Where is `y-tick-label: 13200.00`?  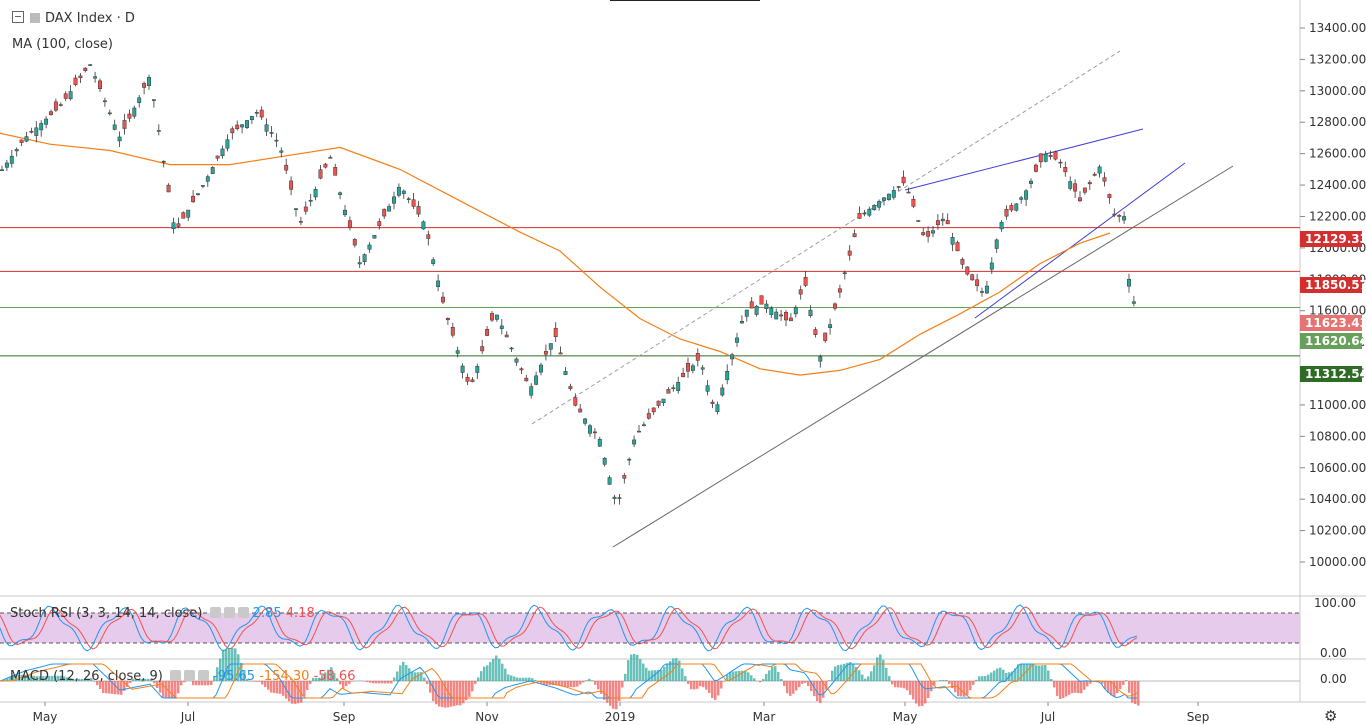 y-tick-label: 13200.00 is located at coordinates (1337, 59).